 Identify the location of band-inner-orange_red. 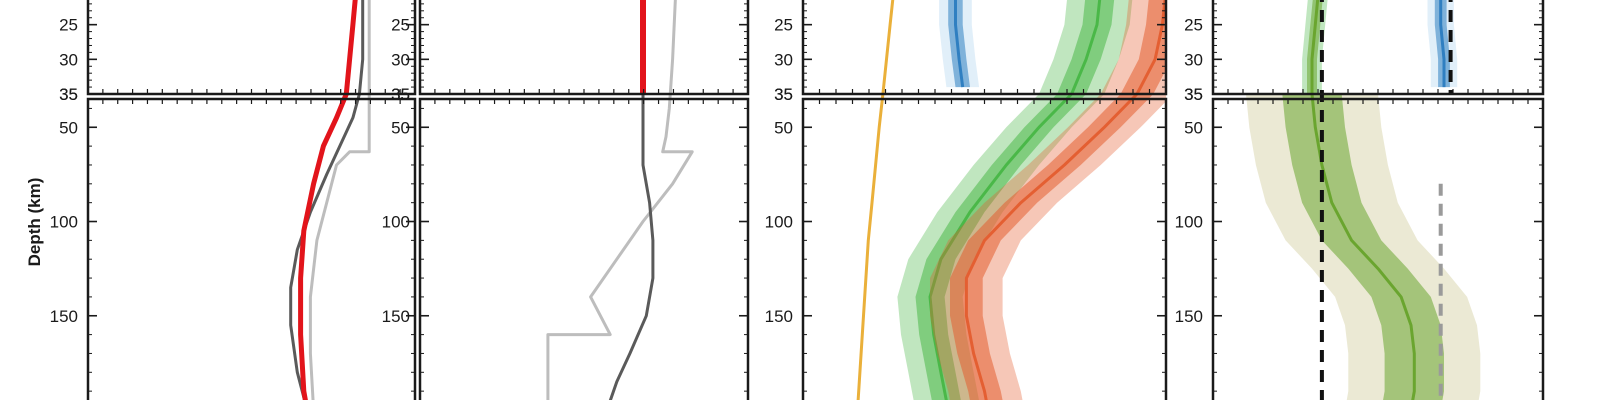
(1058, 200).